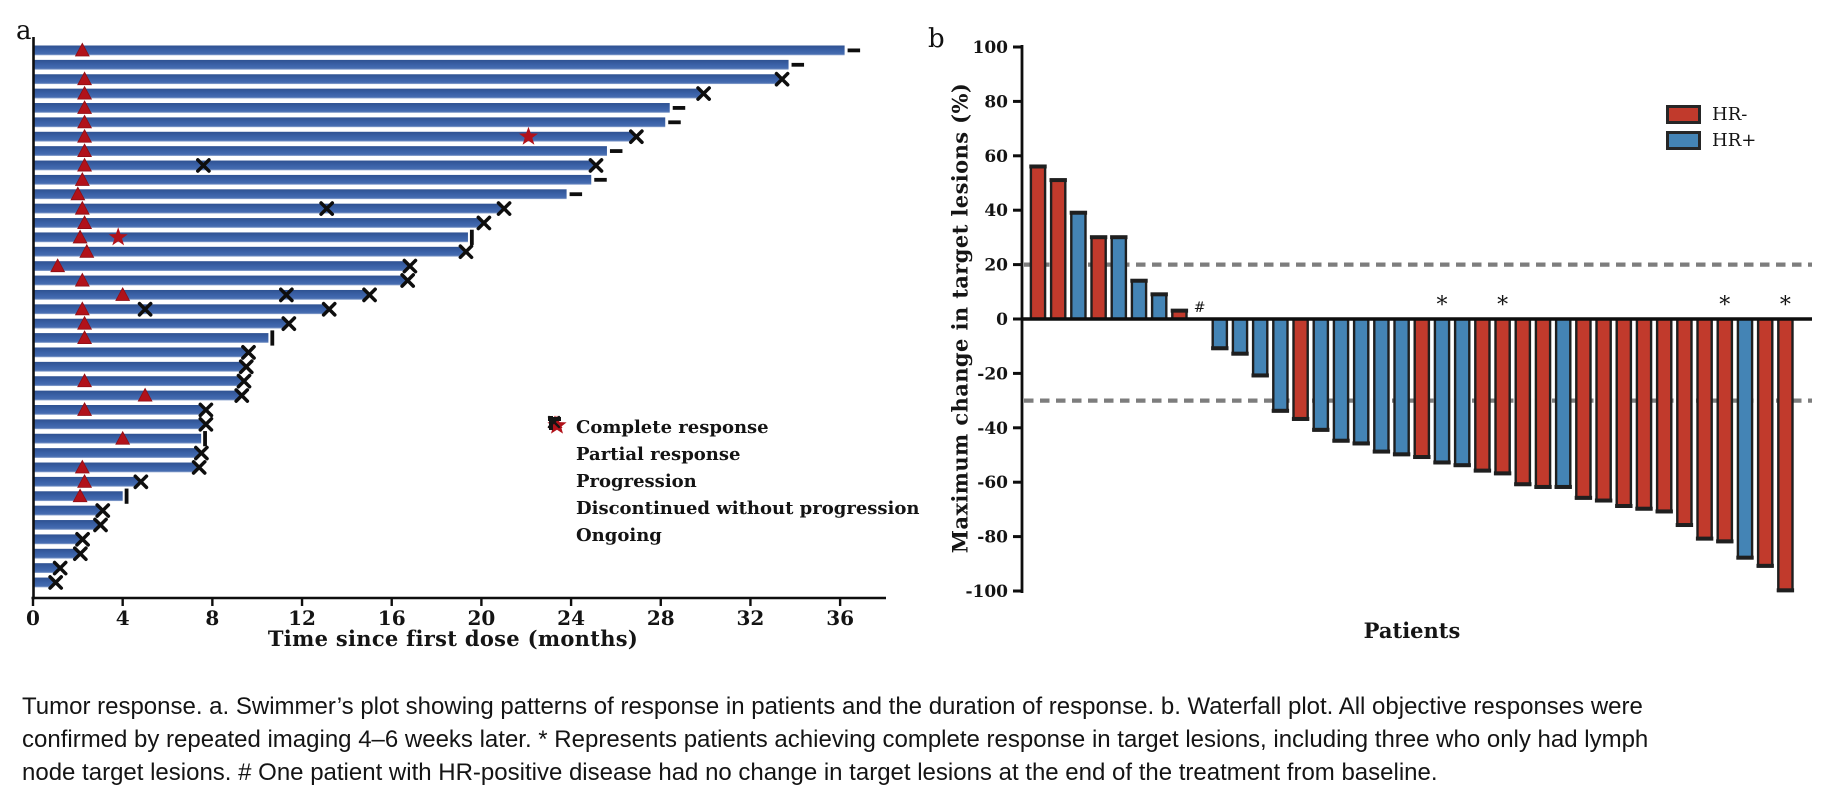  Describe the element at coordinates (658, 454) in the screenshot. I see `legend-label: Partial response` at that location.